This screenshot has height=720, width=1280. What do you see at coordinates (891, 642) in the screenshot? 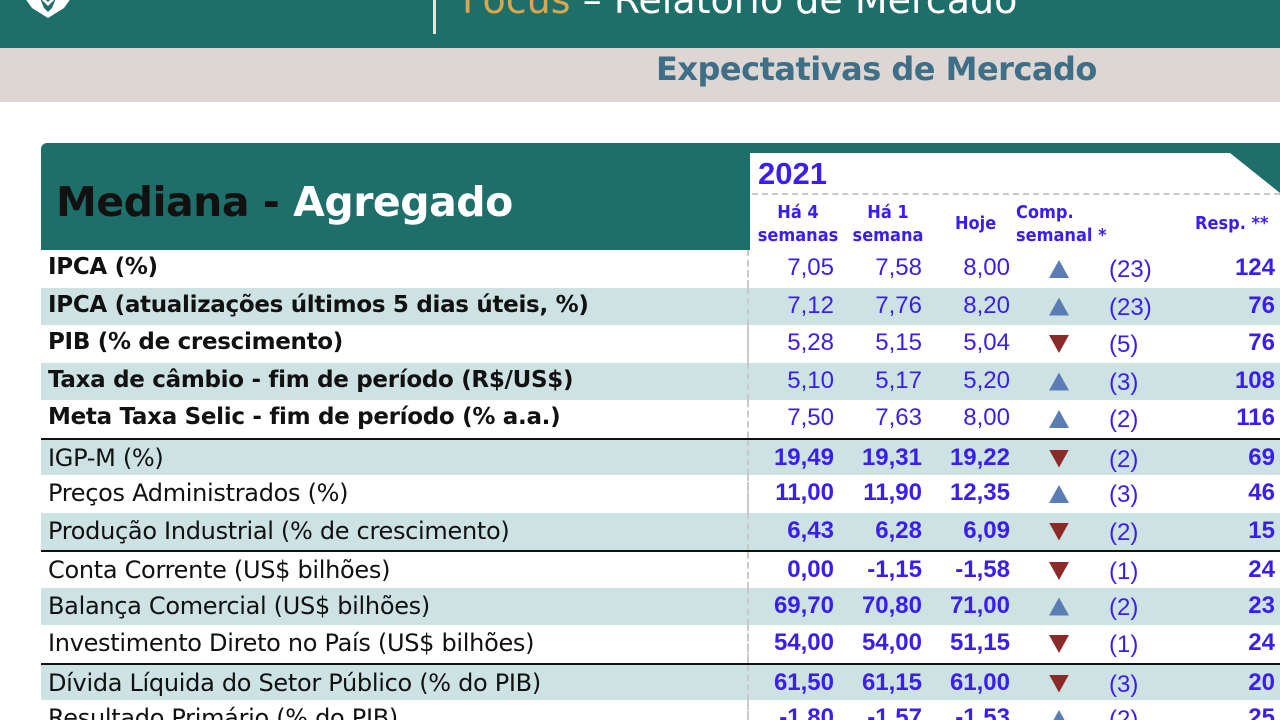
I see `value-1-week: 54,00` at bounding box center [891, 642].